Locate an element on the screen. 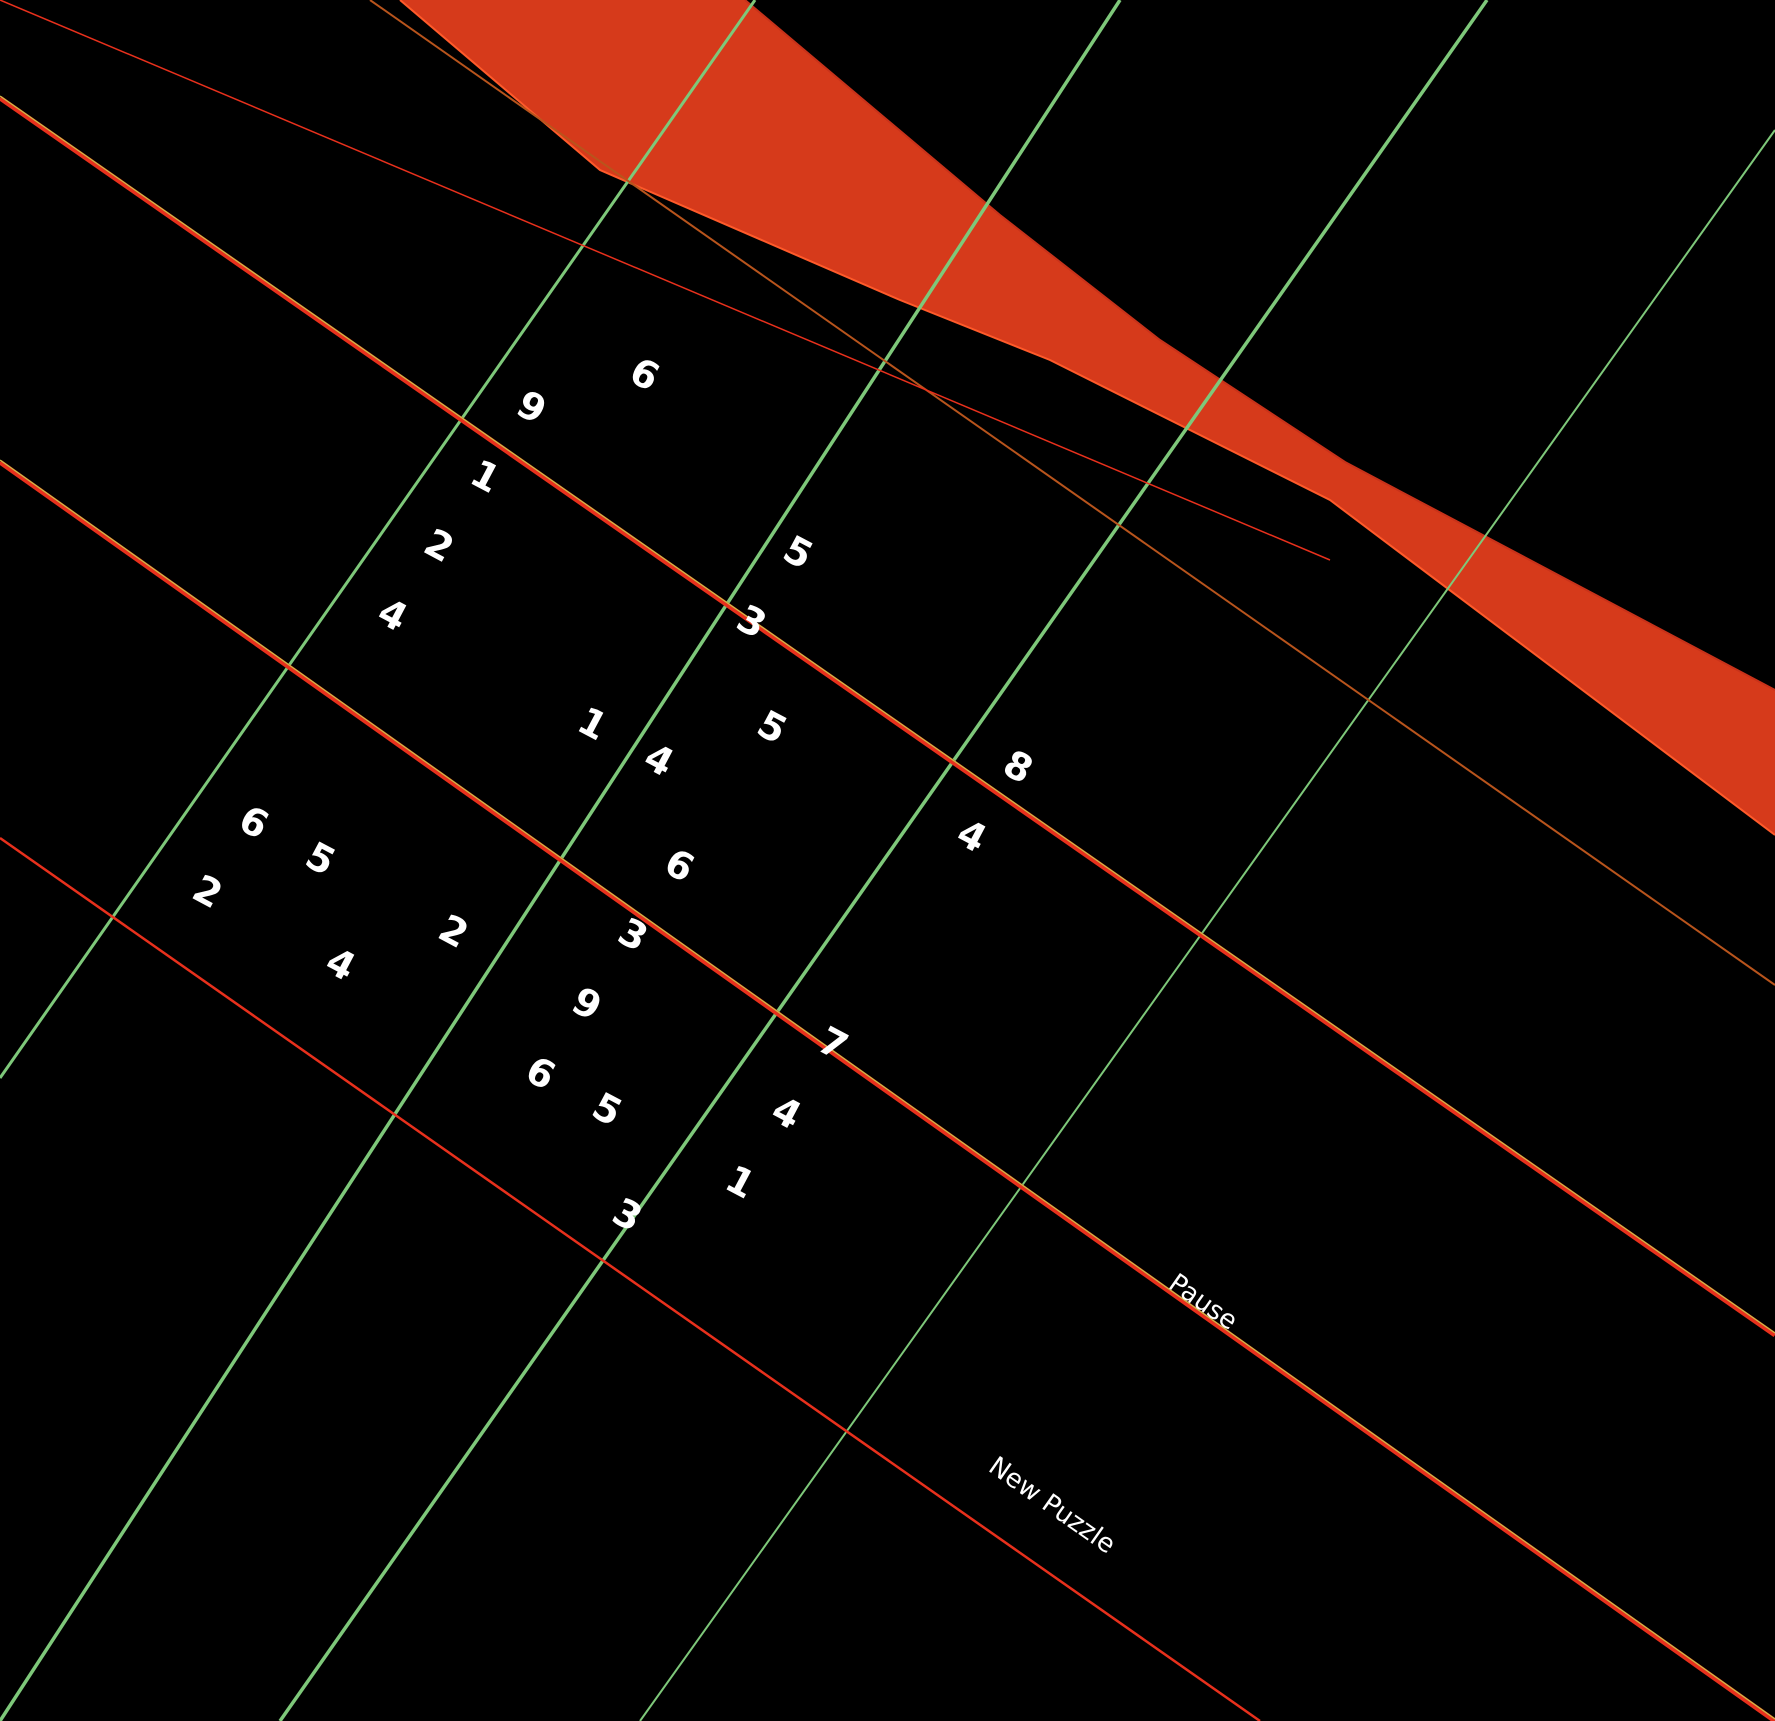 Image resolution: width=1775 pixels, height=1721 pixels. new-puzzle-button: New Puzzle is located at coordinates (1049, 1502).